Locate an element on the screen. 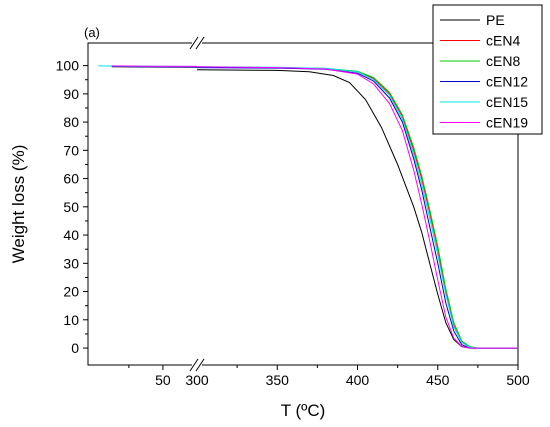  x-tick-label-400: 400 is located at coordinates (358, 380).